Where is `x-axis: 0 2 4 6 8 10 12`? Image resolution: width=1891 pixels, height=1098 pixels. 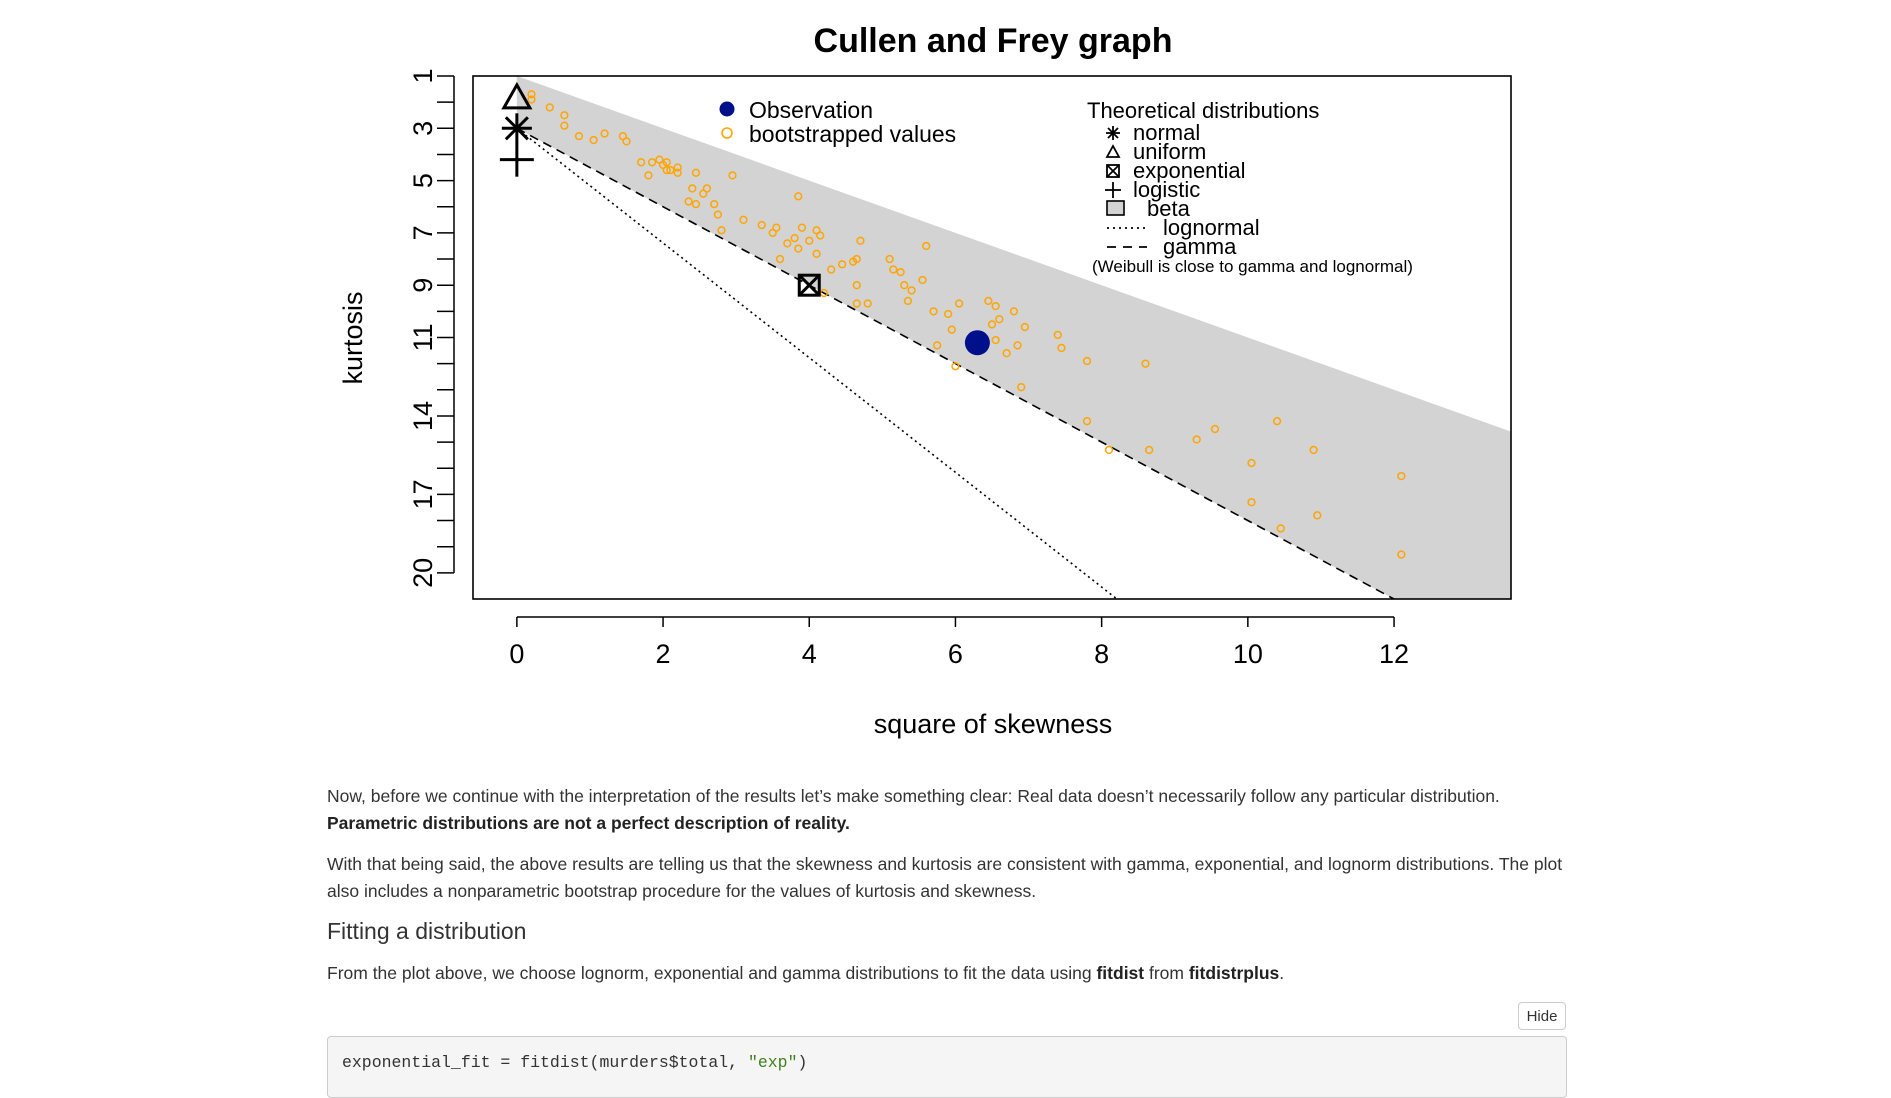 x-axis: 0 2 4 6 8 10 12 is located at coordinates (959, 642).